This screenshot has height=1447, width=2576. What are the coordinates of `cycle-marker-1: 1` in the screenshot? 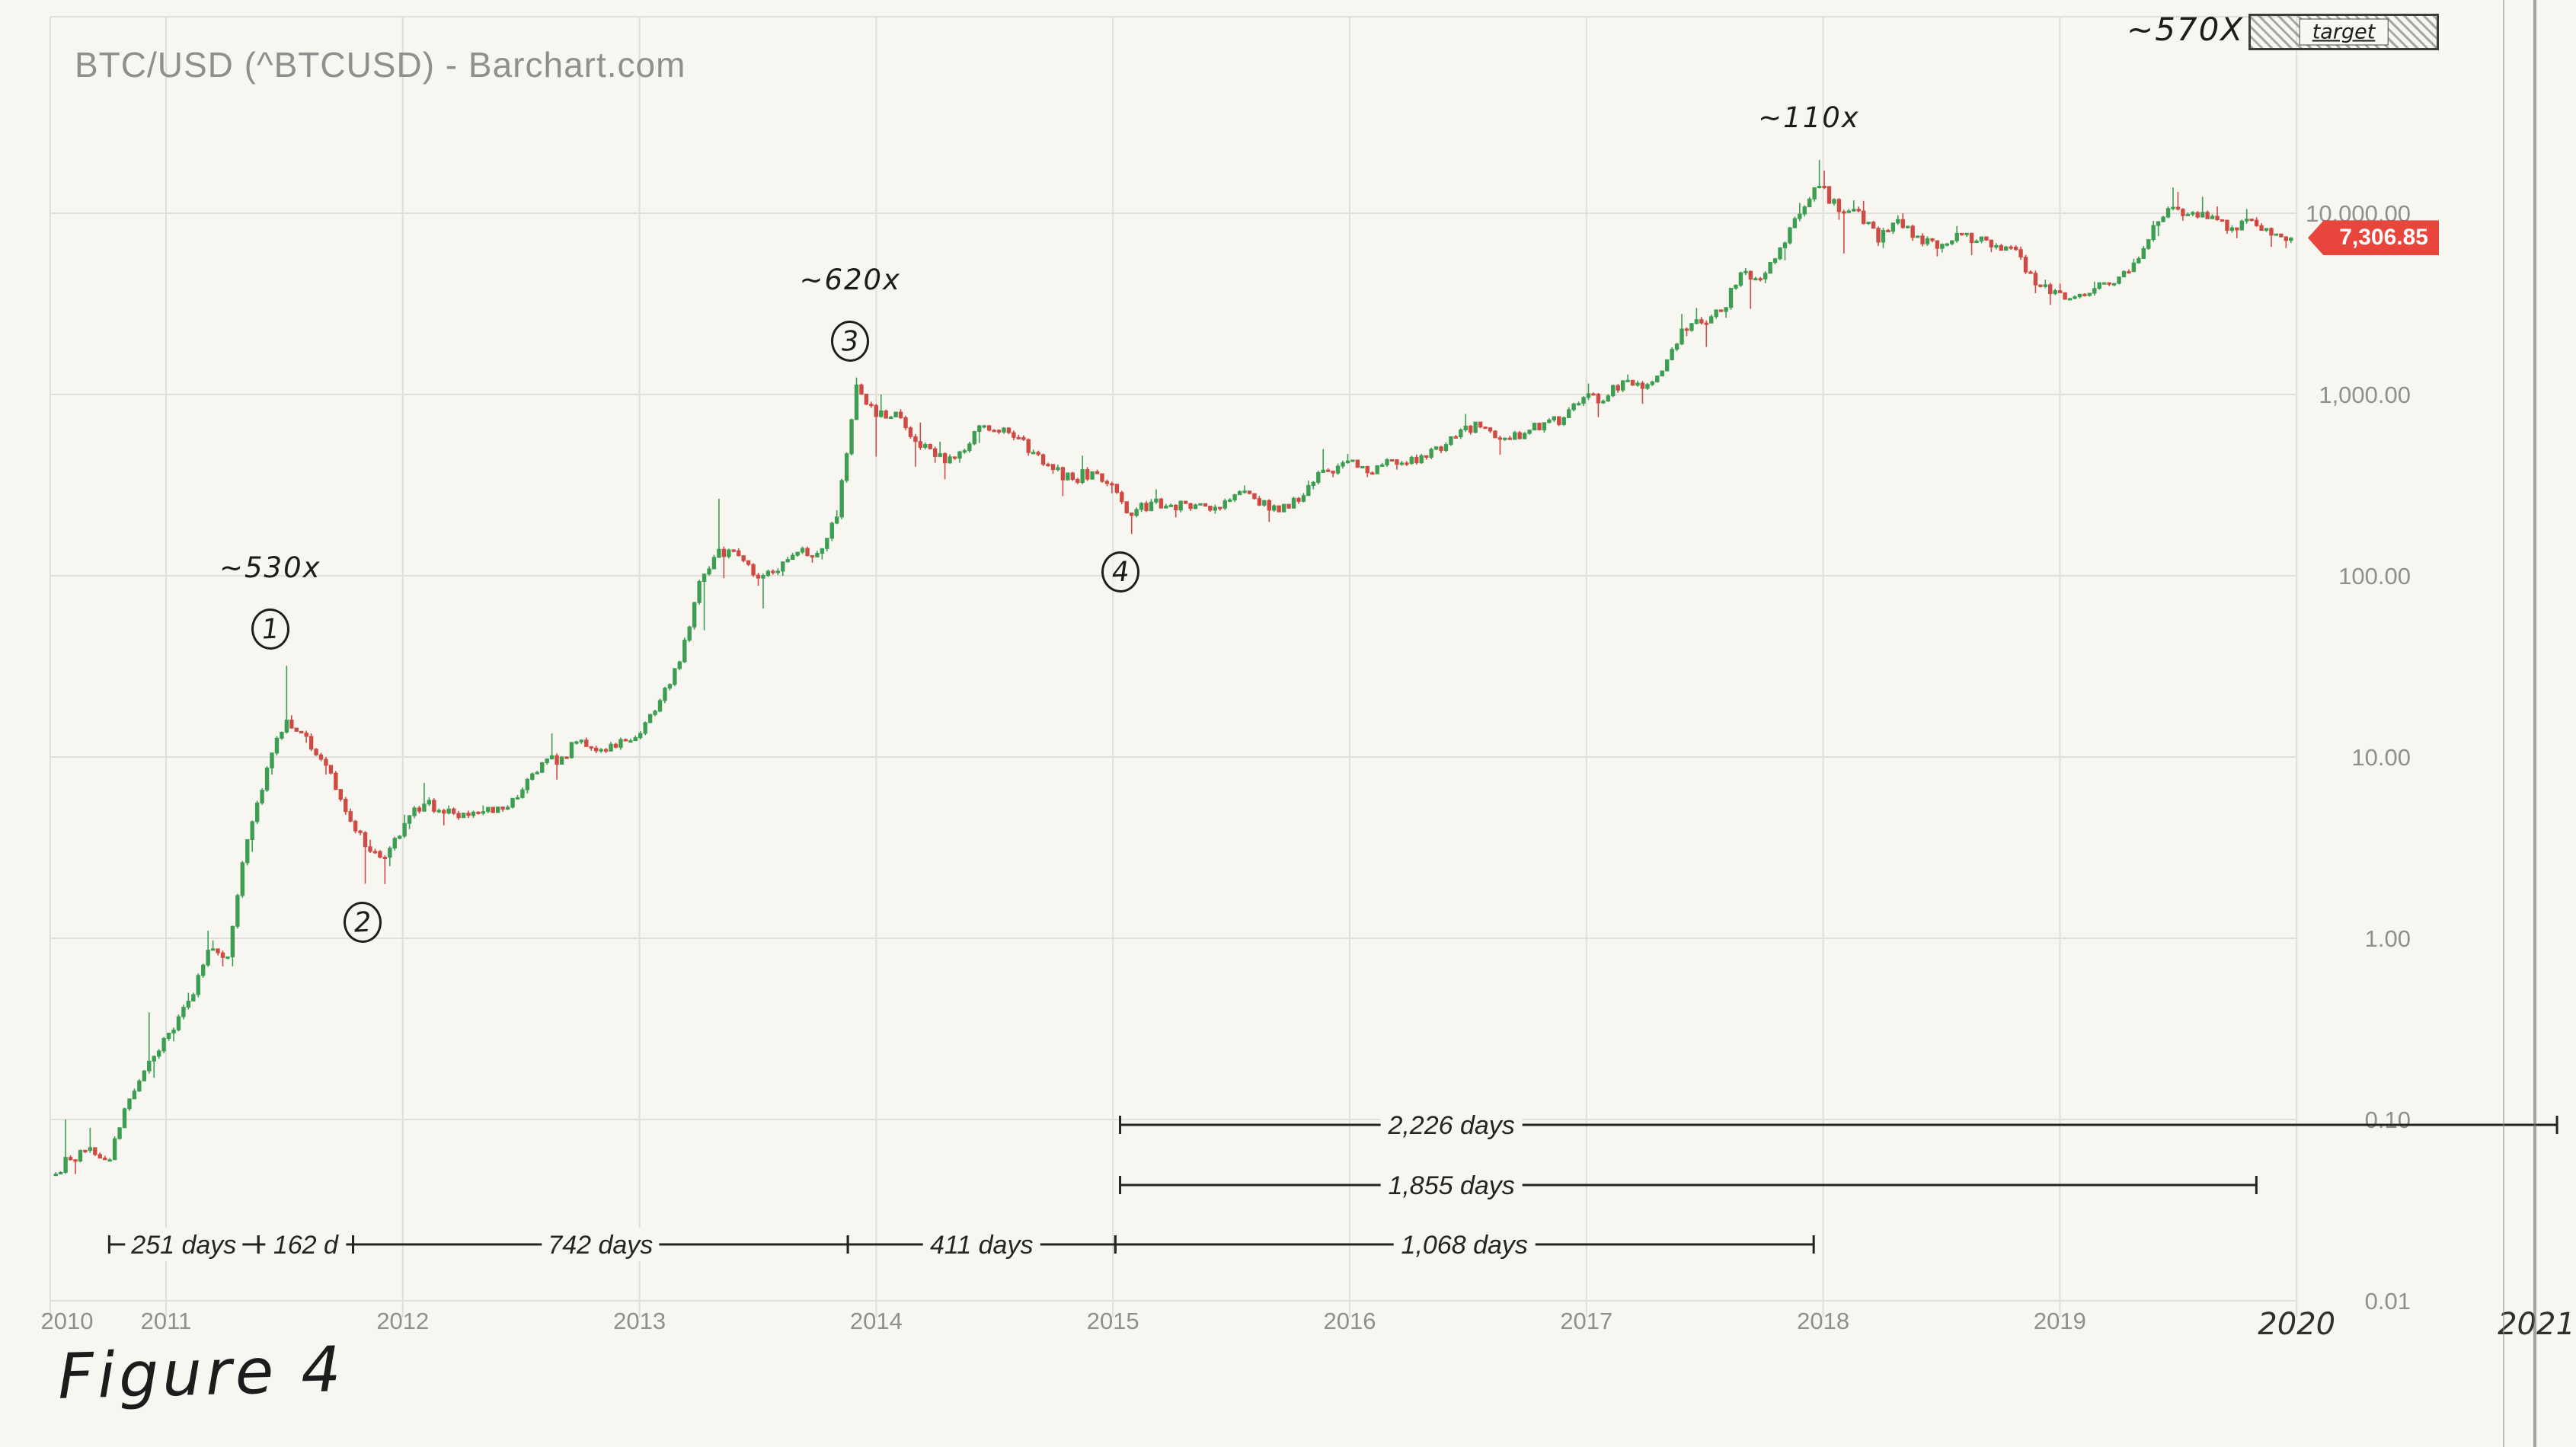 It's located at (271, 629).